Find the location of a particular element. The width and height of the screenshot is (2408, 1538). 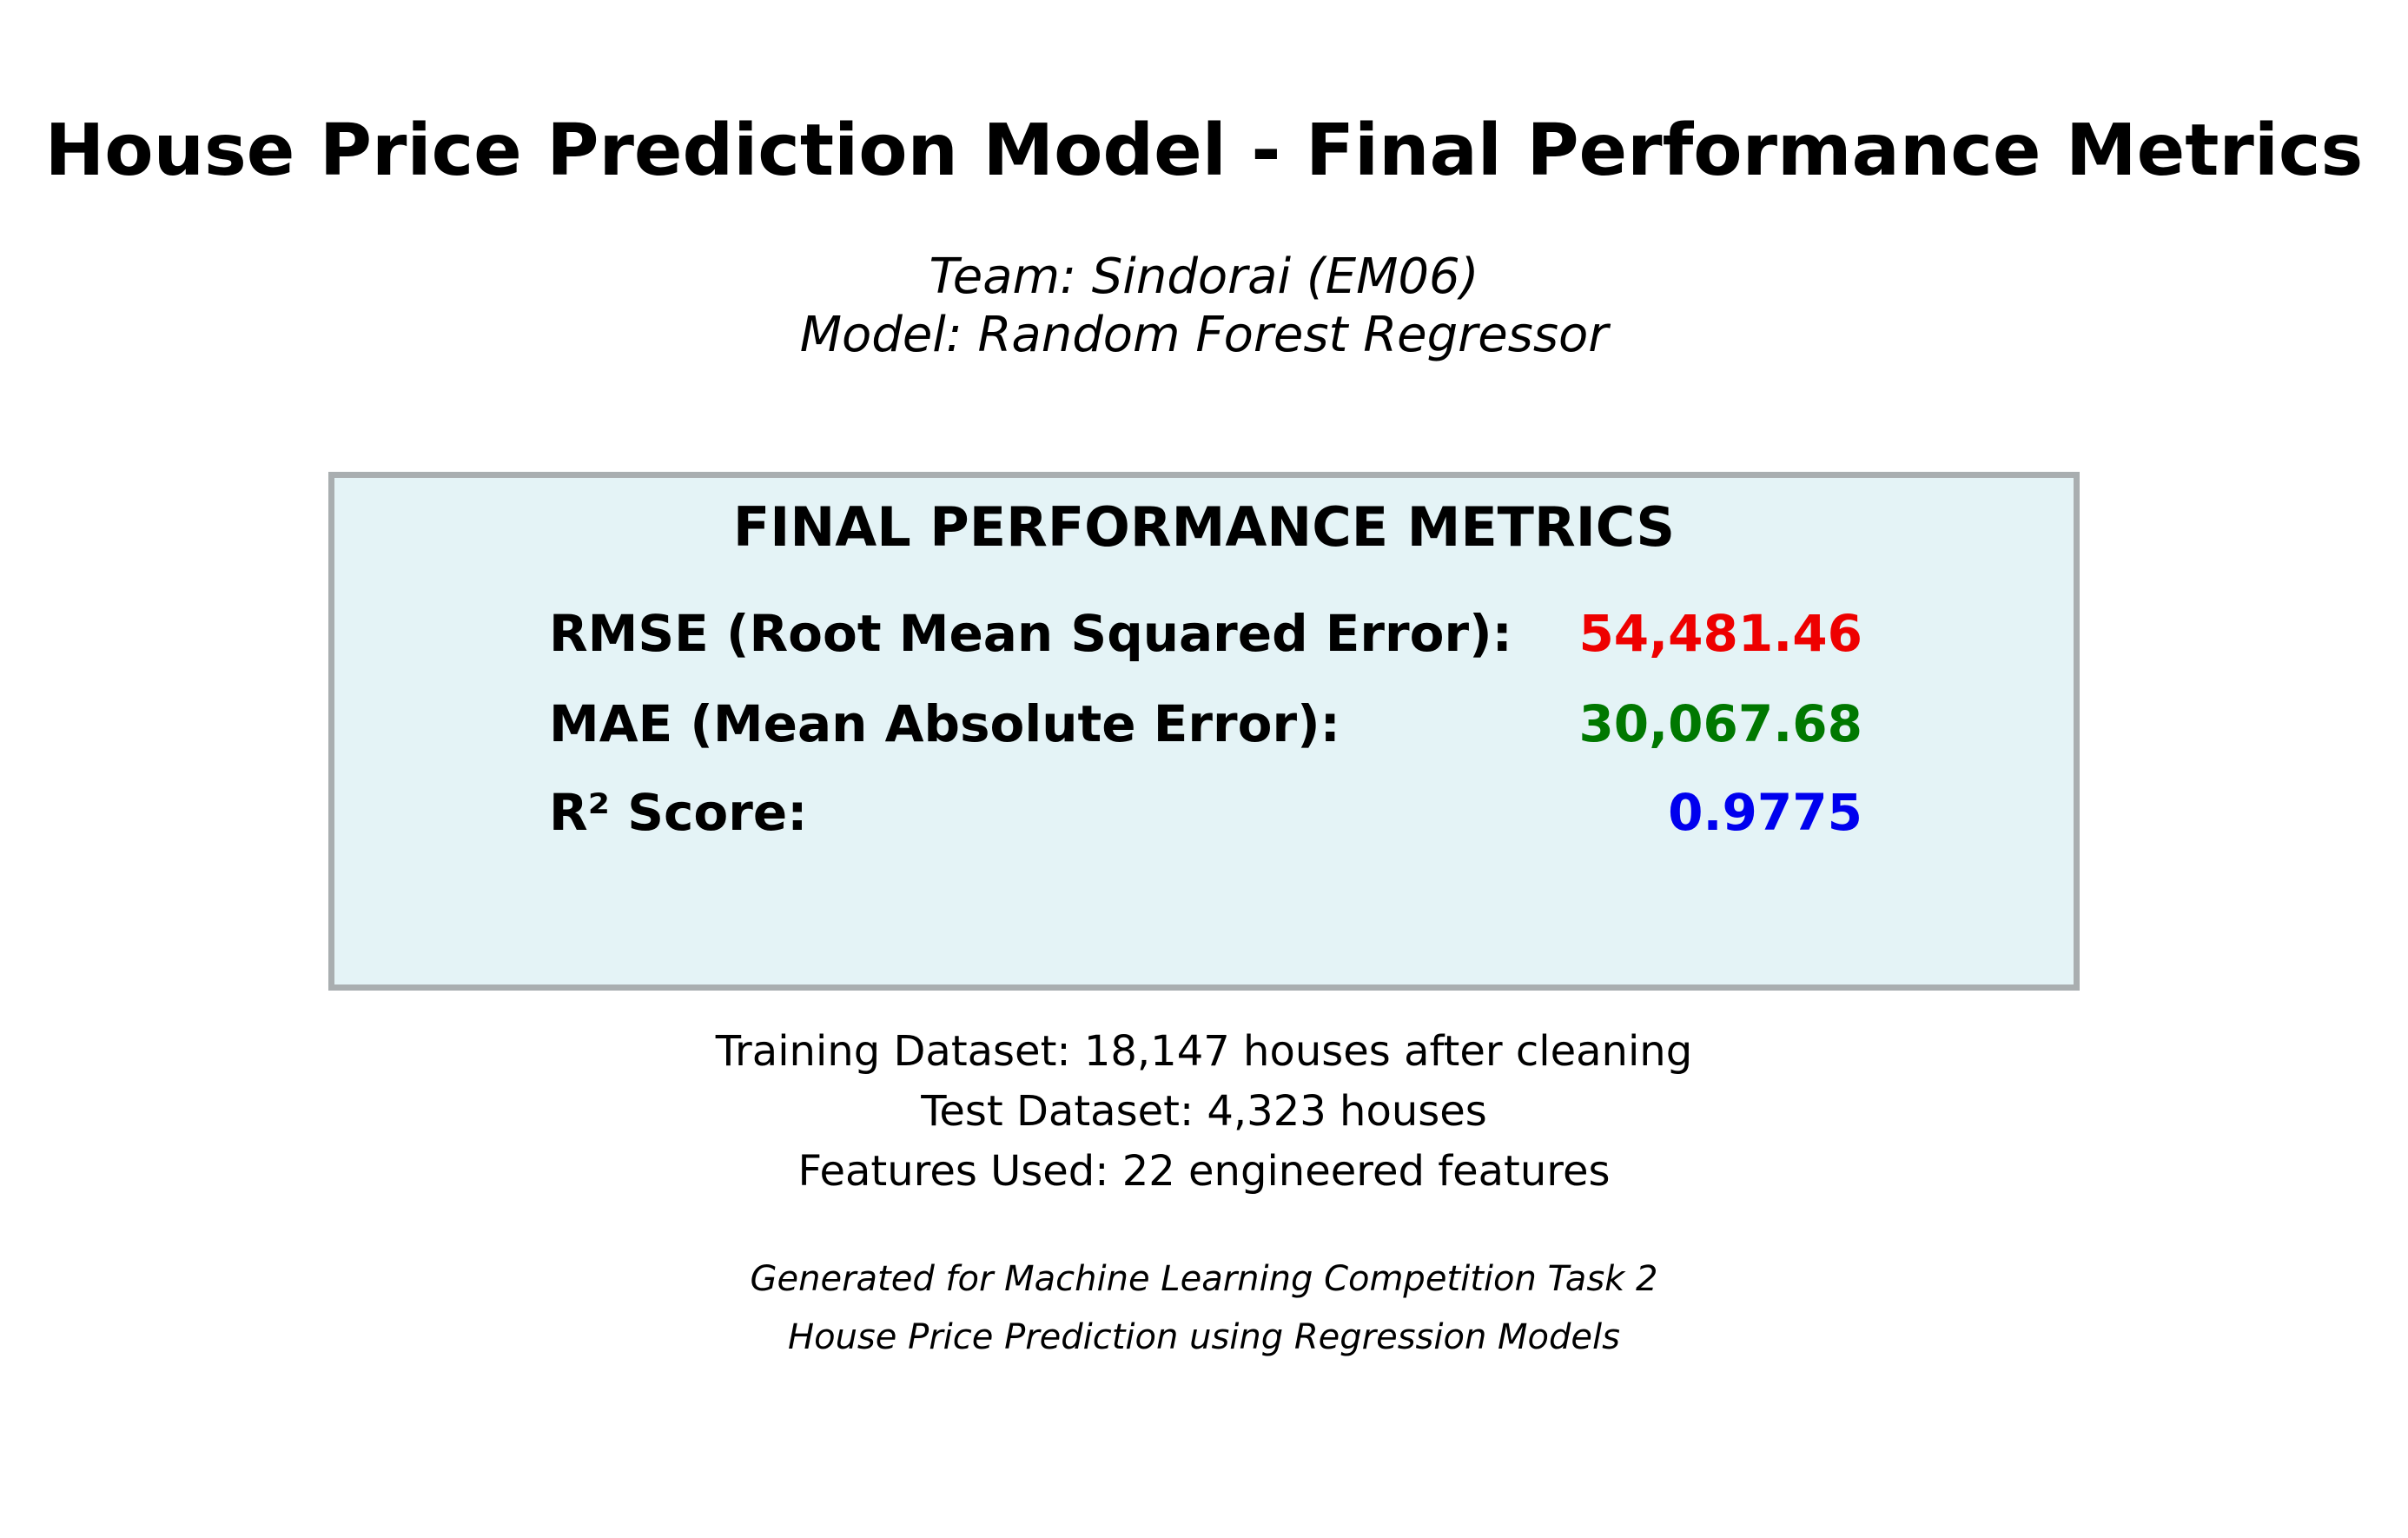

mae-value: 30,067.68 is located at coordinates (1720, 724).